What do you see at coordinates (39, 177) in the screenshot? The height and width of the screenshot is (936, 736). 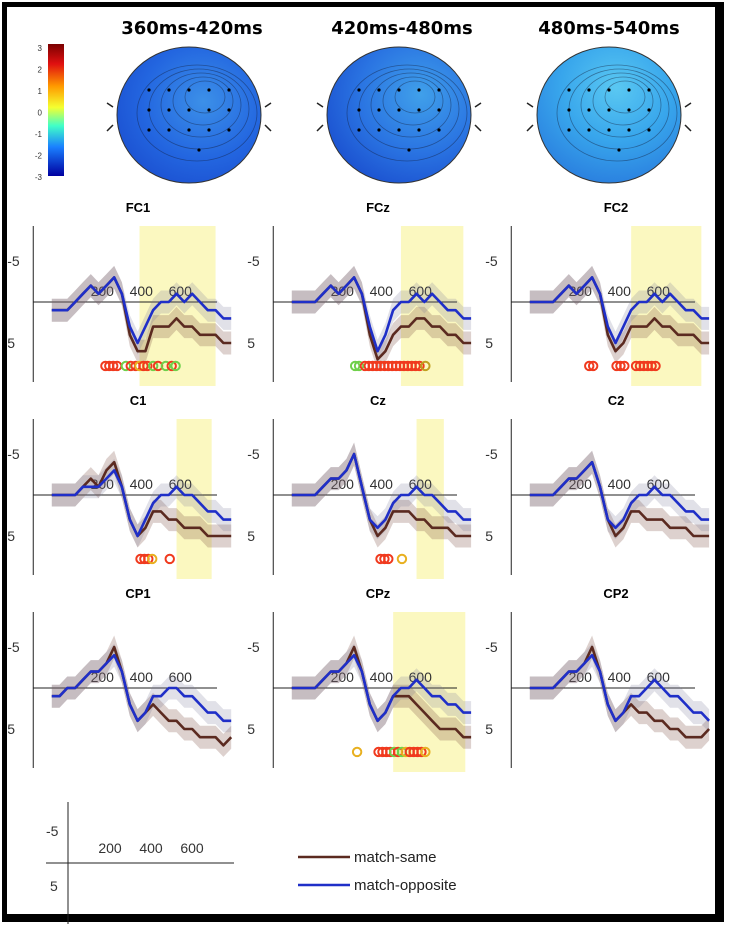 I see `colorbar-tick-label: -3` at bounding box center [39, 177].